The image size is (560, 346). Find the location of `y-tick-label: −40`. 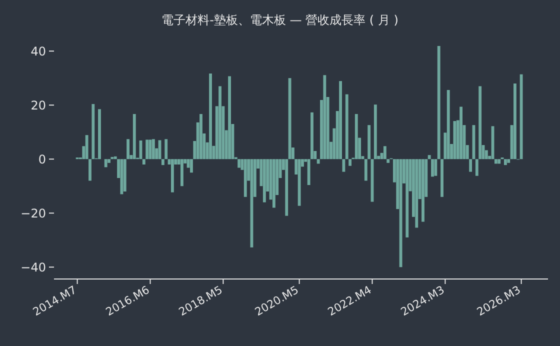

y-tick-label: −40 is located at coordinates (33, 267).